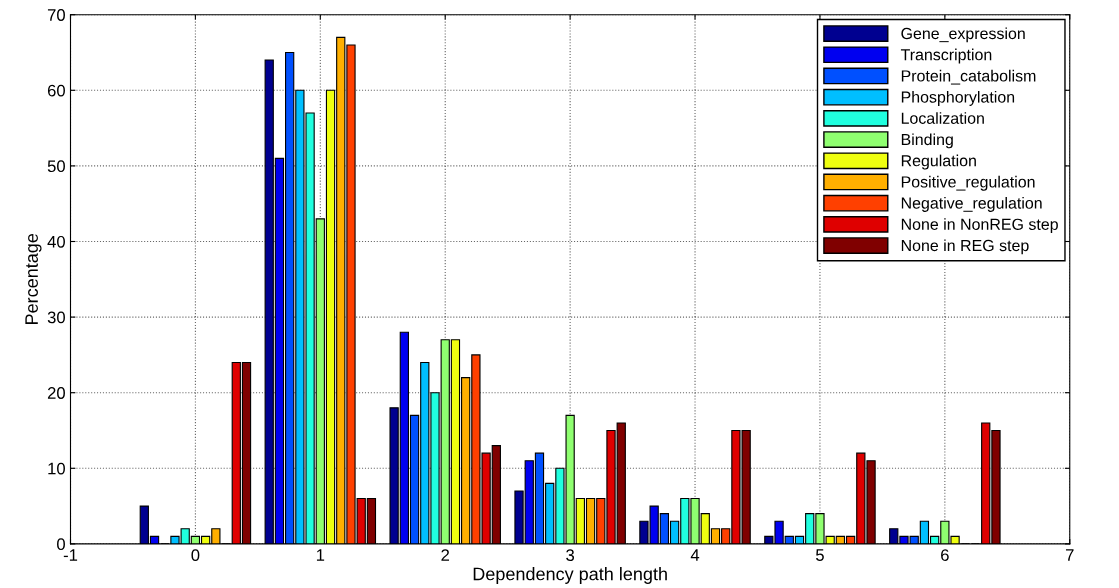 This screenshot has width=1119, height=588. What do you see at coordinates (195, 555) in the screenshot?
I see `x-tick-label: 0` at bounding box center [195, 555].